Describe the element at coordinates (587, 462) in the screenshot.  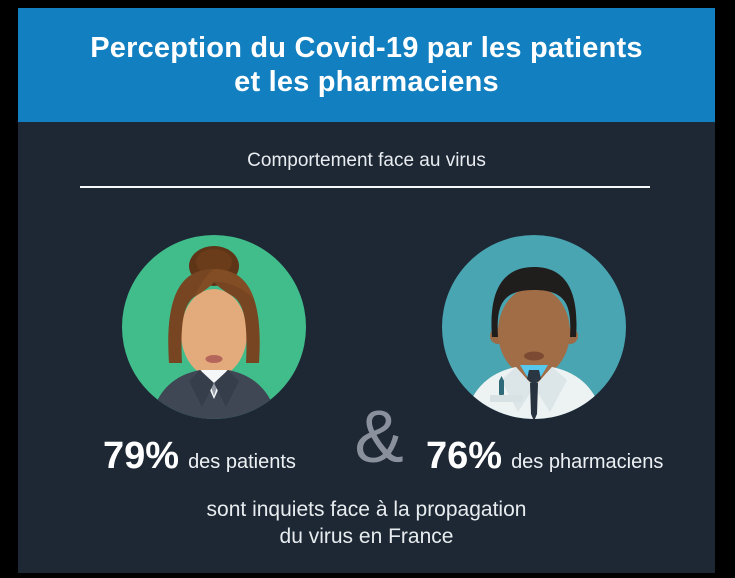
I see `pharmacist-stat-label: des pharmaciens` at that location.